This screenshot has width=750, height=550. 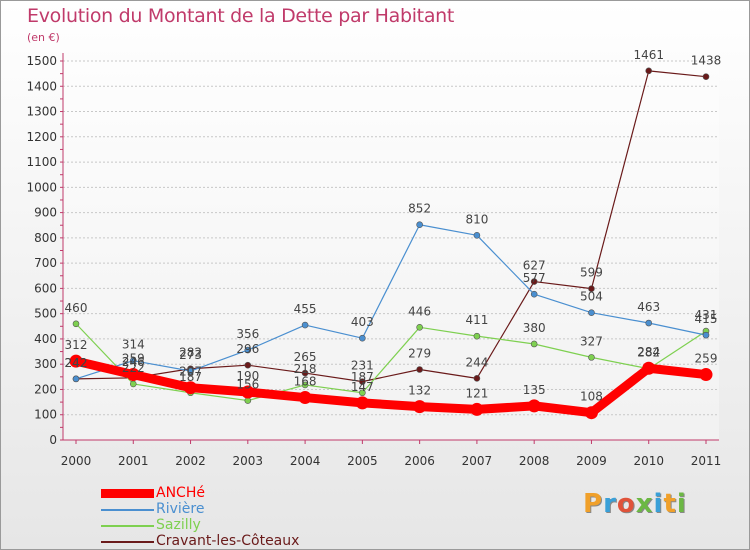 I want to click on y-tick-label: 300, so click(x=45, y=364).